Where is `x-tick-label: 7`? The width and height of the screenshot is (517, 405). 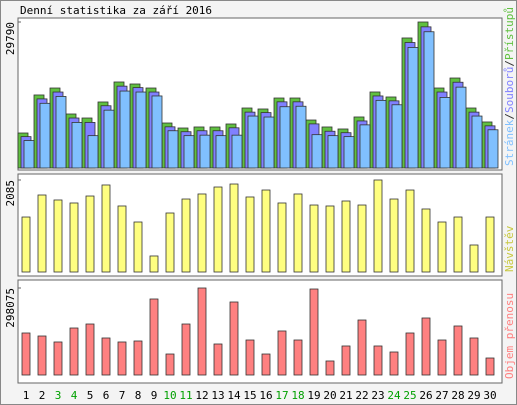
x-tick-label: 7 is located at coordinates (122, 395).